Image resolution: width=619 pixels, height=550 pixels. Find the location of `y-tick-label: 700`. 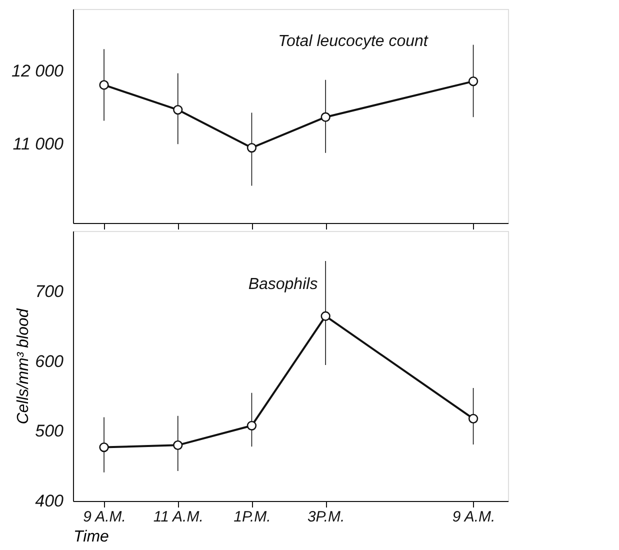

y-tick-label: 700 is located at coordinates (49, 292).